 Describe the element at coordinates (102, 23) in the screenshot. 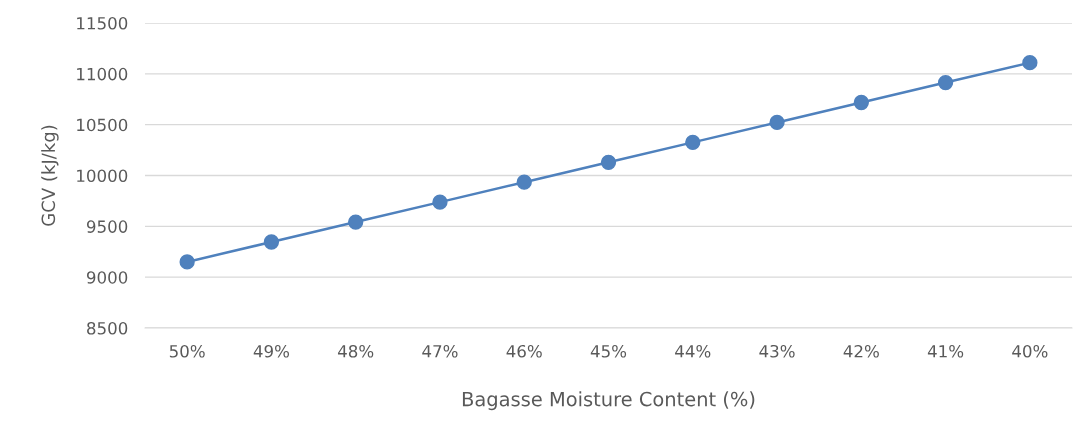

I see `y-tick-label: 11500` at that location.